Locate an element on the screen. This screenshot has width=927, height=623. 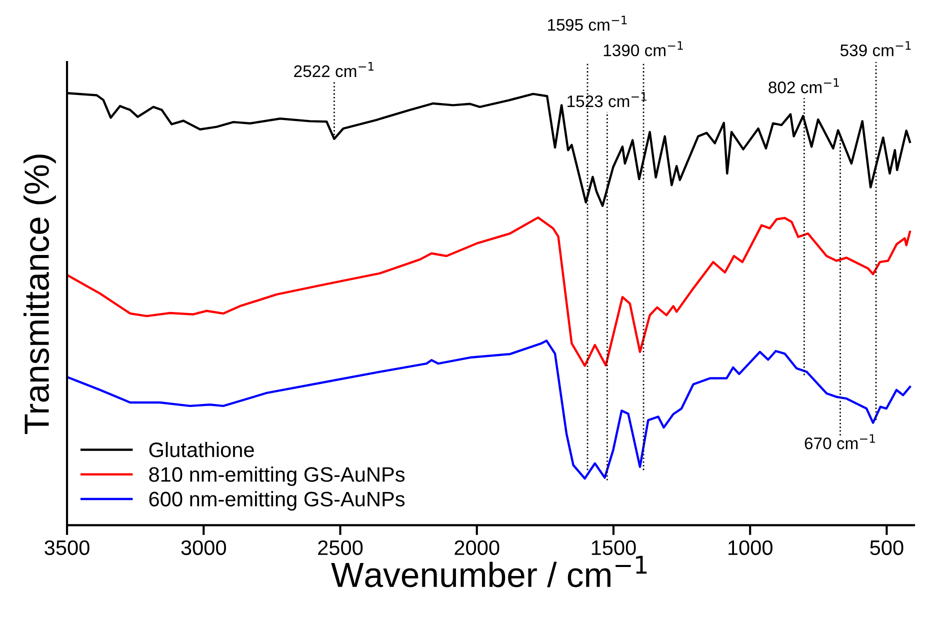
x-tick-label: 3000 is located at coordinates (203, 548).